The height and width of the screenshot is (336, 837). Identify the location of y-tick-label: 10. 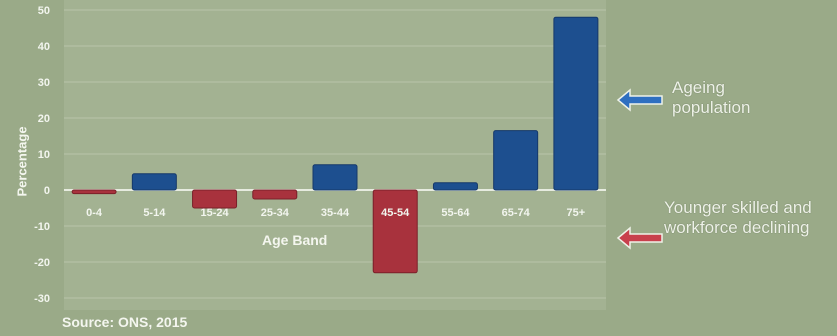
(44, 155).